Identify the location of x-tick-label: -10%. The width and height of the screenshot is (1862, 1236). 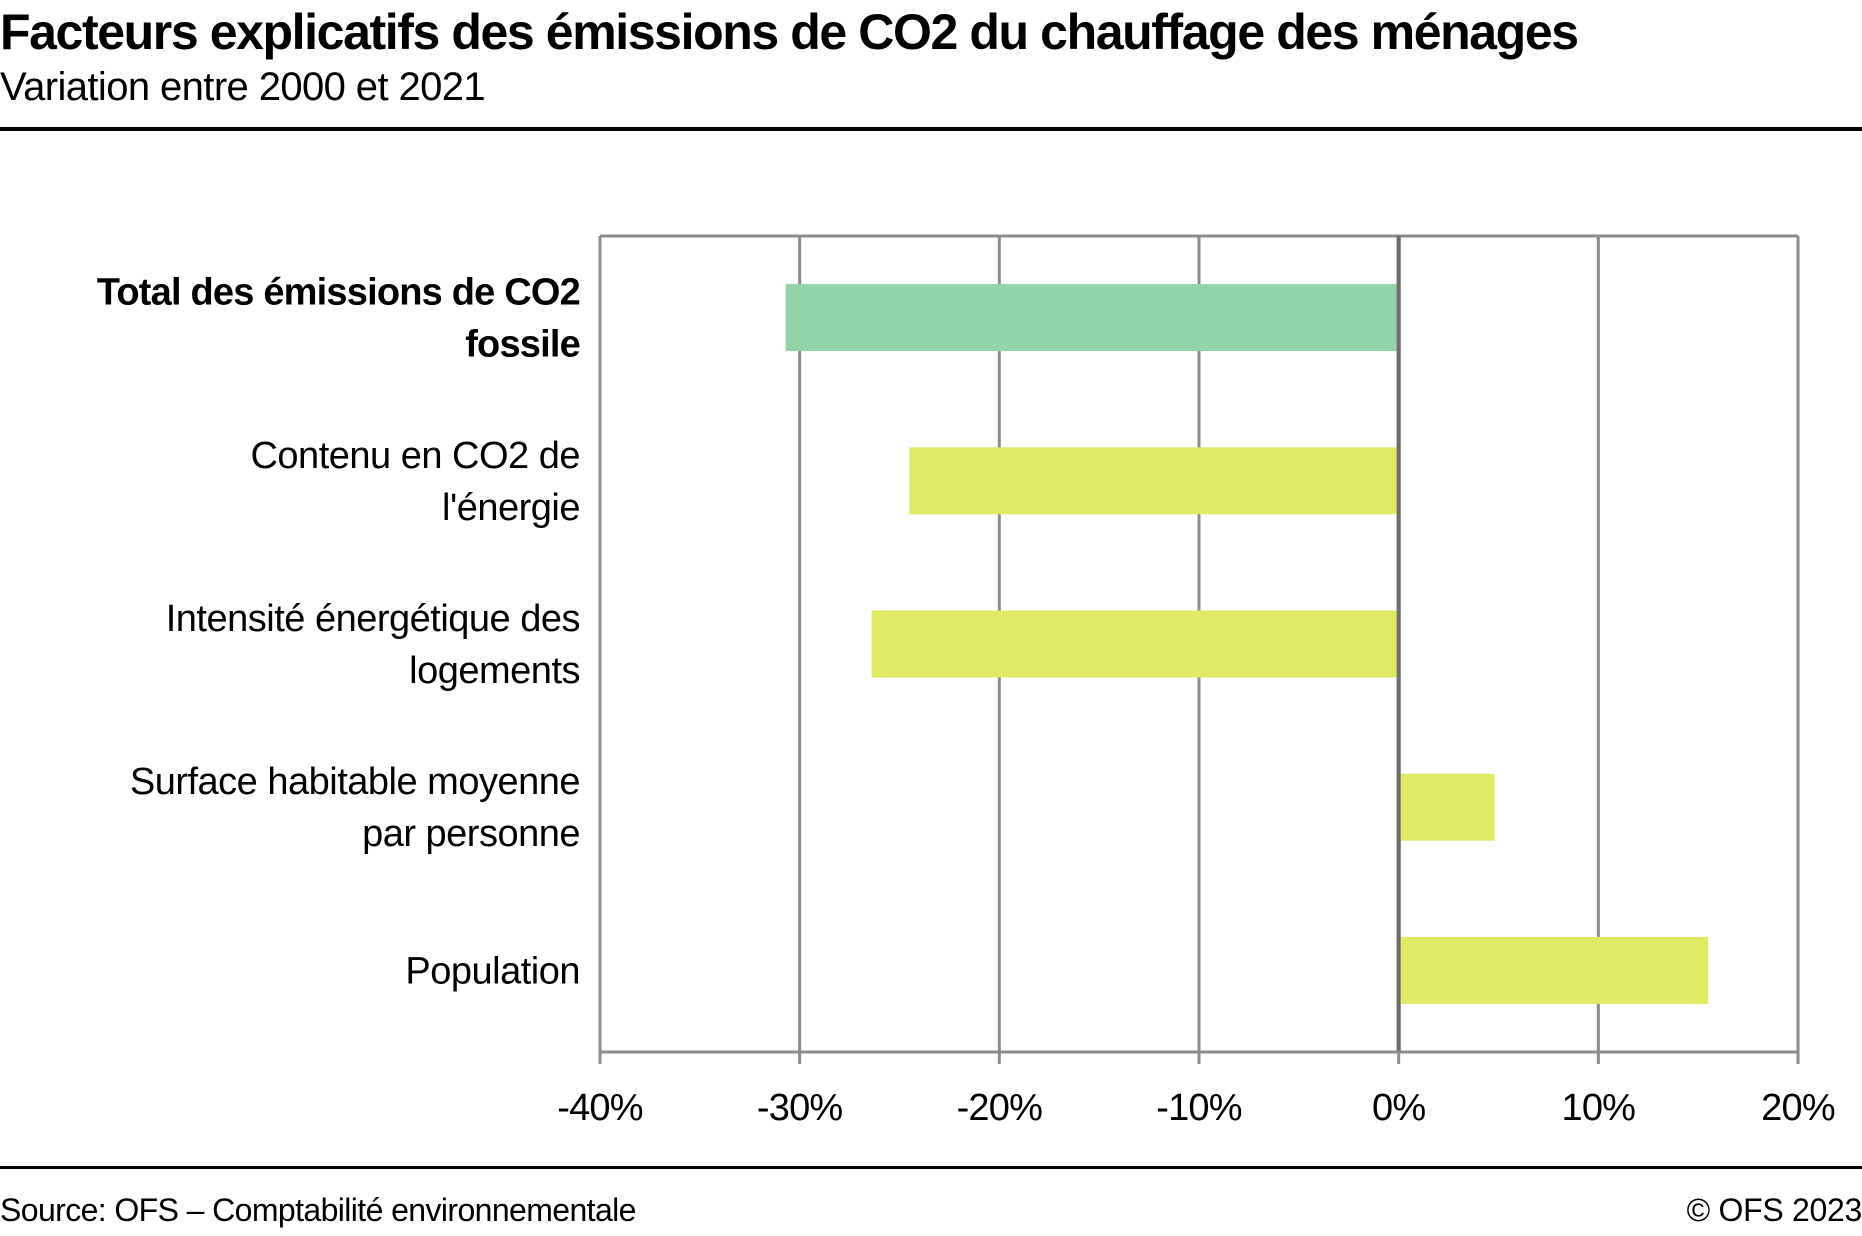
(1199, 1108).